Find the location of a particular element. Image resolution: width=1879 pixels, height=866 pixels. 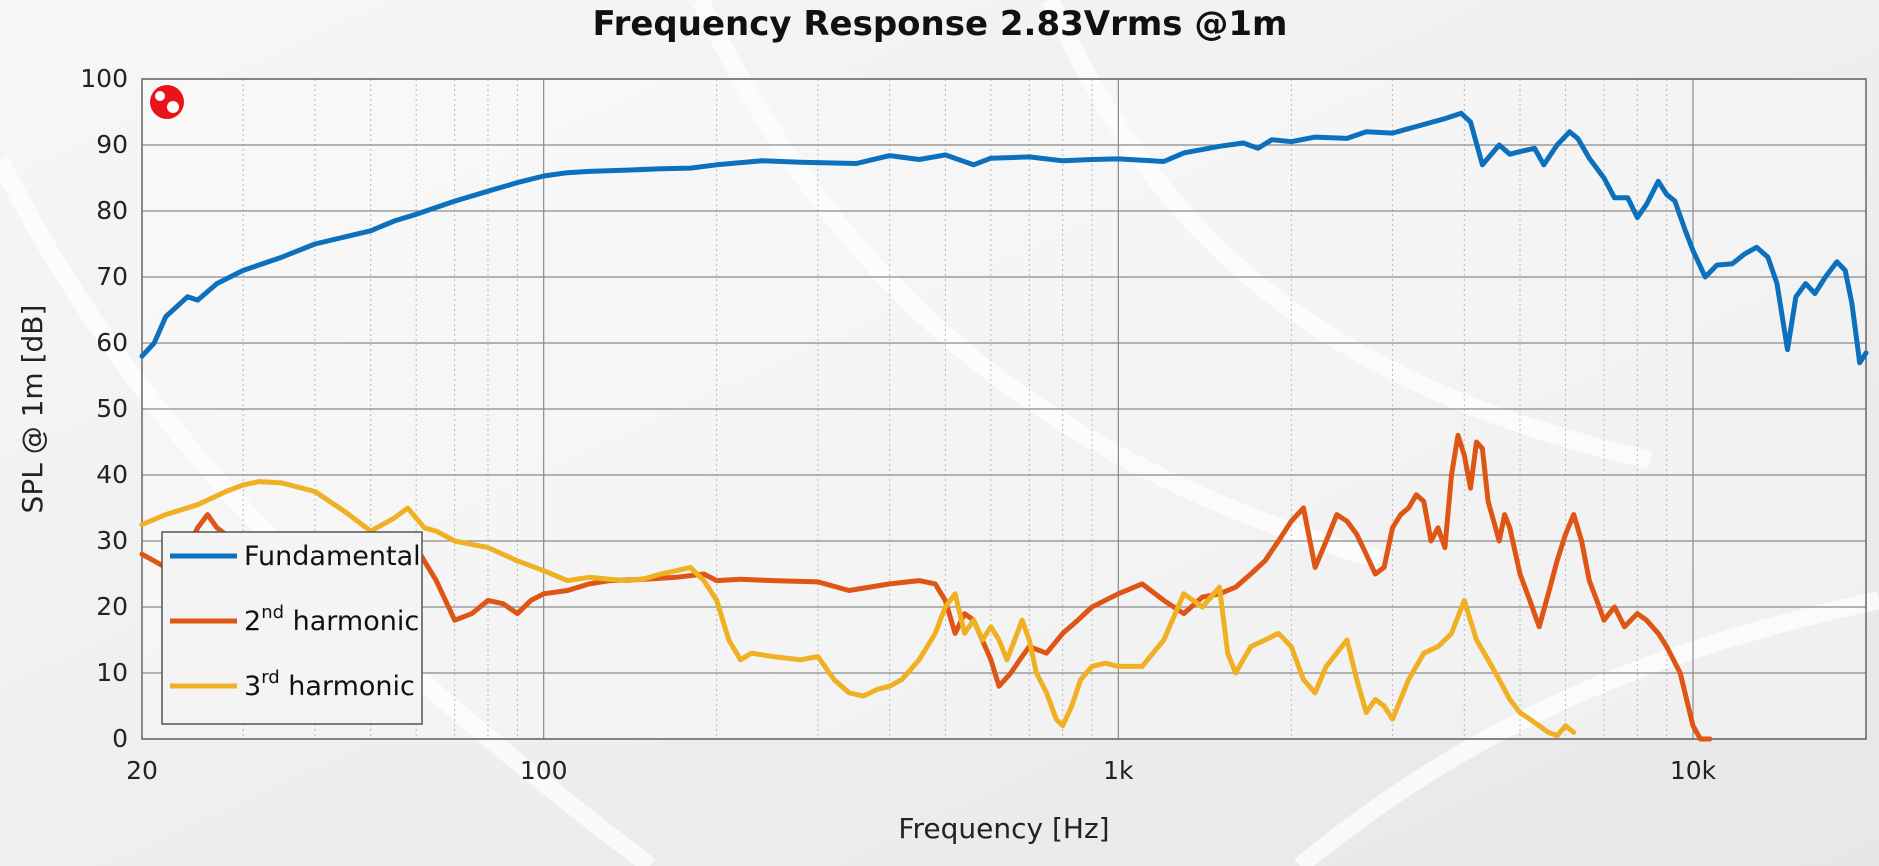

y-tick-label: 0 is located at coordinates (120, 738).